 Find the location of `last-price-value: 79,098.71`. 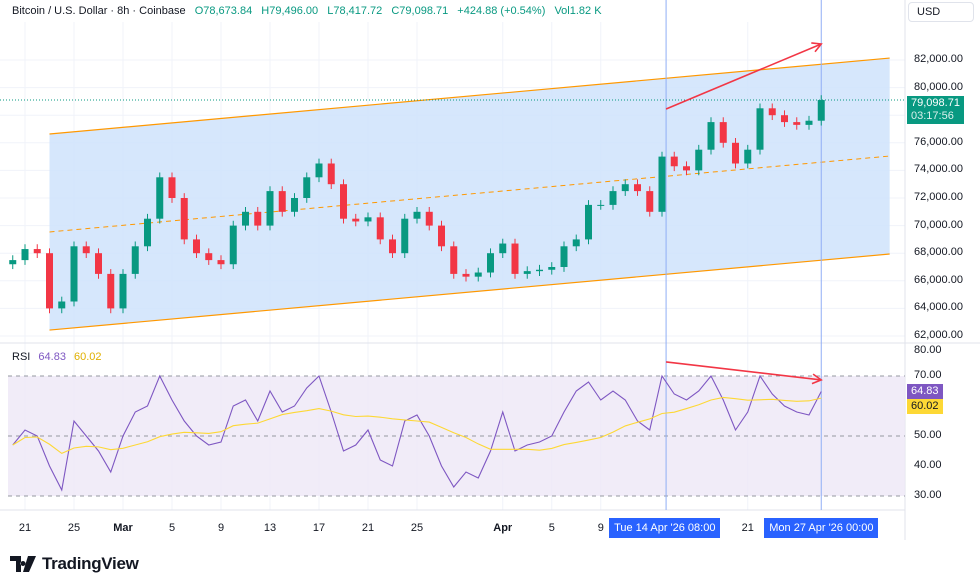

last-price-value: 79,098.71 is located at coordinates (935, 103).